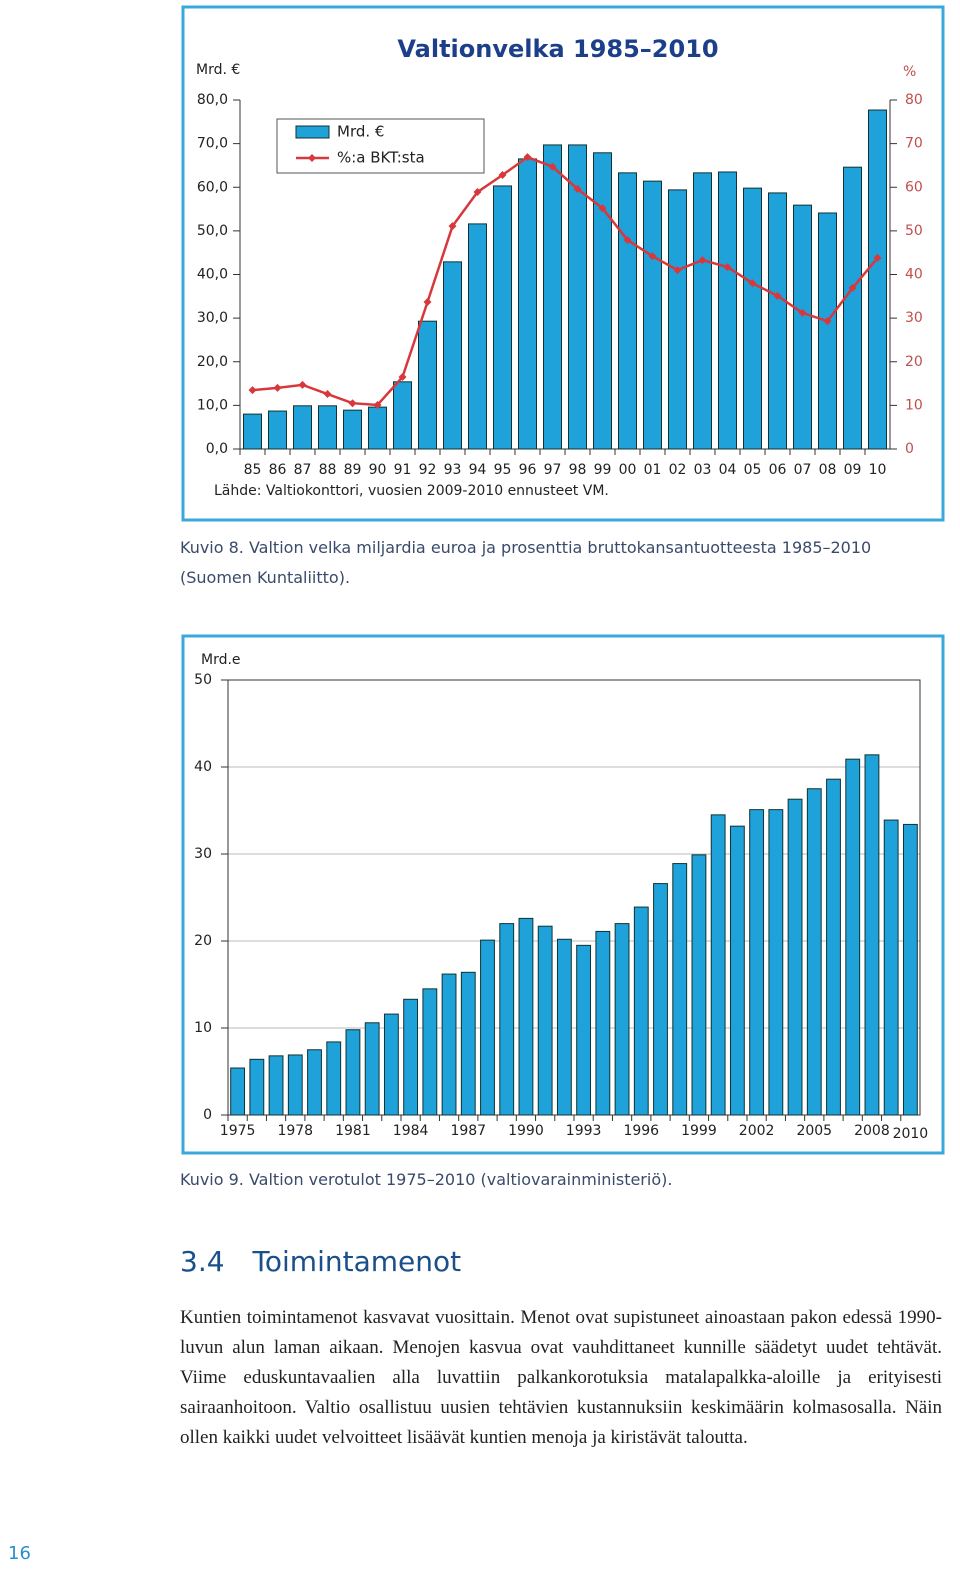 Image resolution: width=960 pixels, height=1589 pixels. Describe the element at coordinates (909, 449) in the screenshot. I see `y2-tick-label: 0` at that location.